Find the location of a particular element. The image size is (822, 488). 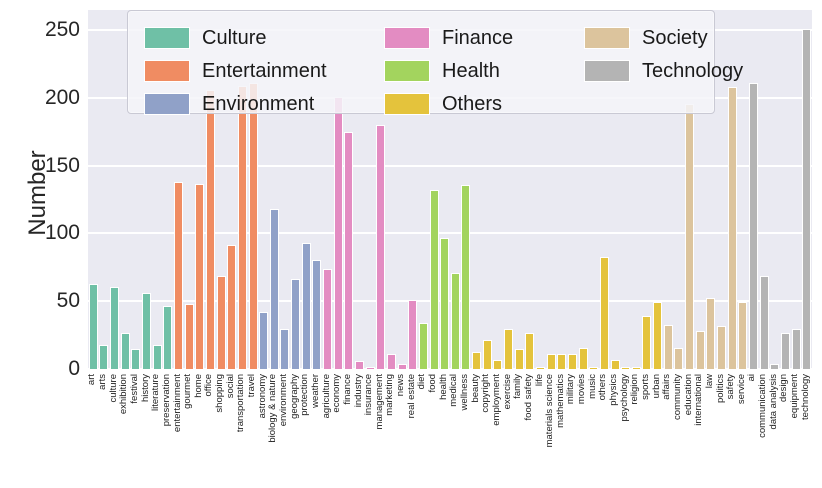

x-tick-label: international is located at coordinates (699, 400).